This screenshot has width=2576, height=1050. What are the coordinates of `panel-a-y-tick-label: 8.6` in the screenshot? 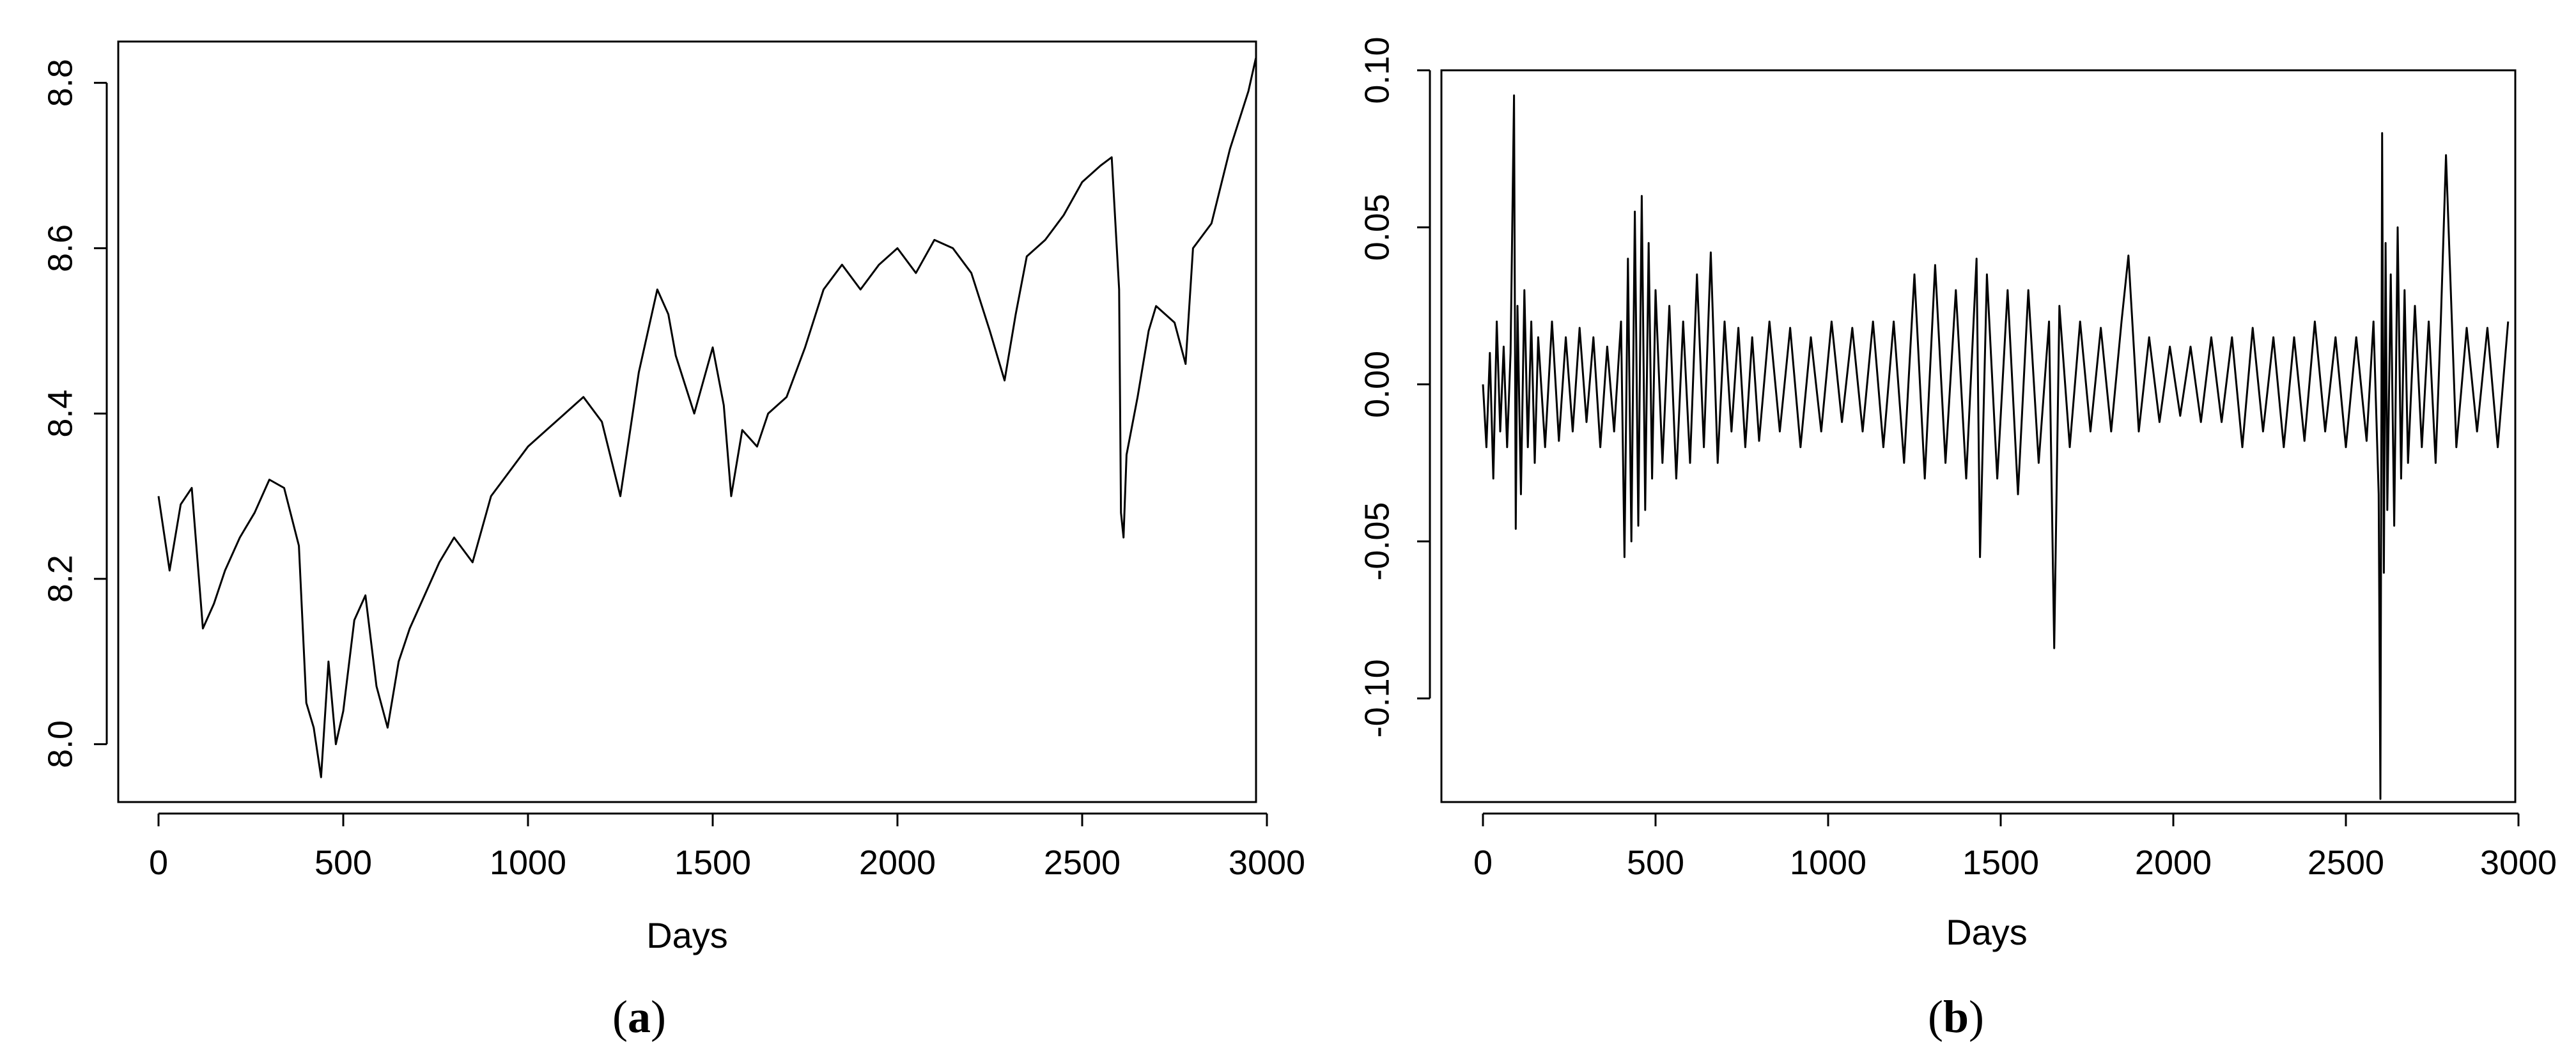 It's located at (60, 248).